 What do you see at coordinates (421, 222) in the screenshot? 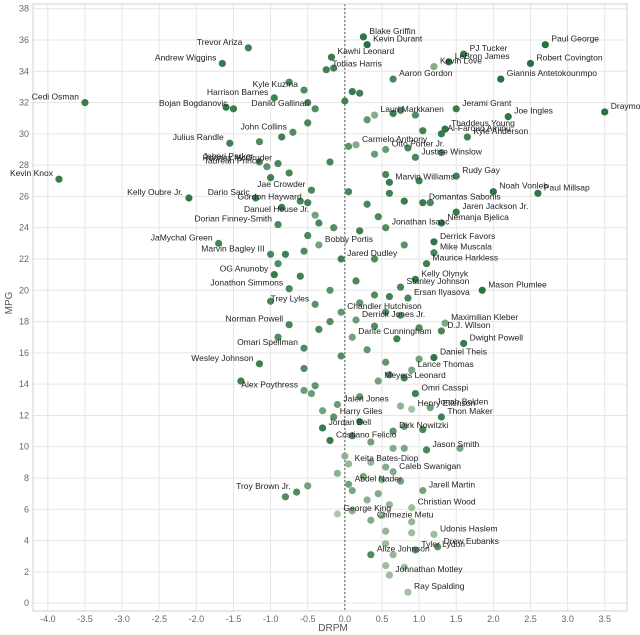
I see `point-label: Jonathan Isaac` at bounding box center [421, 222].